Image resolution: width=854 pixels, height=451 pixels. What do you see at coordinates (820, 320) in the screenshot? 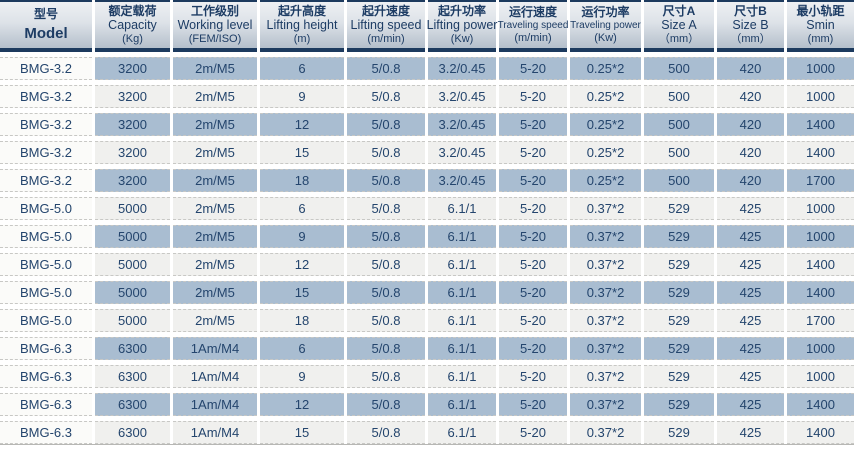
I see `table-cell: 1700` at bounding box center [820, 320].